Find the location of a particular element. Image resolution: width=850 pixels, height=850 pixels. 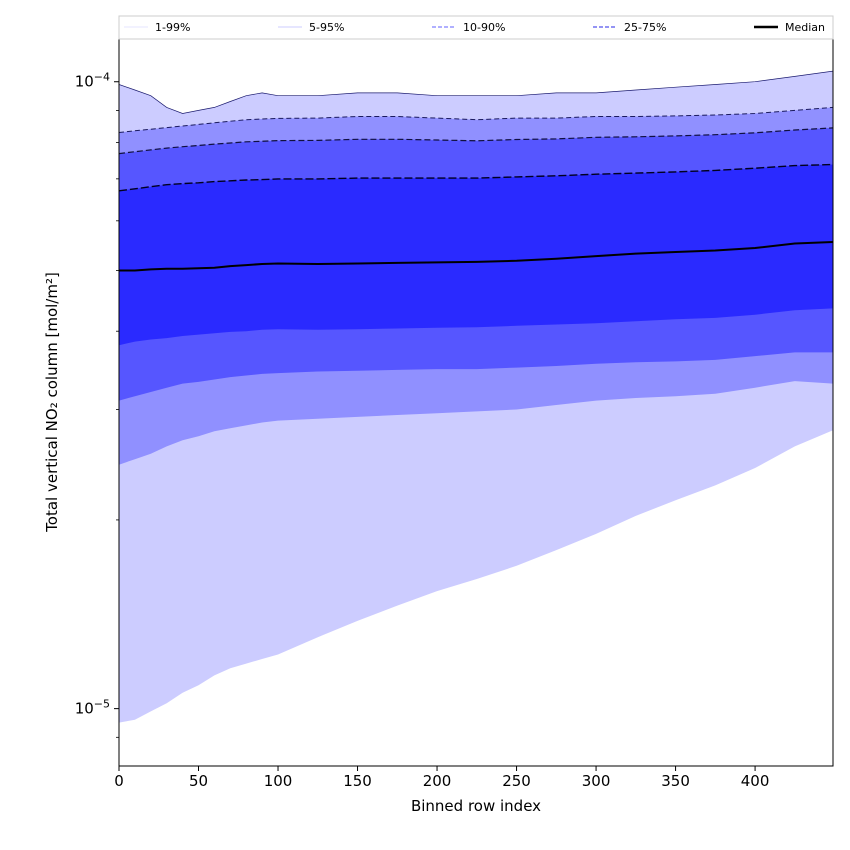

x-tick-label: 250 is located at coordinates (516, 781).